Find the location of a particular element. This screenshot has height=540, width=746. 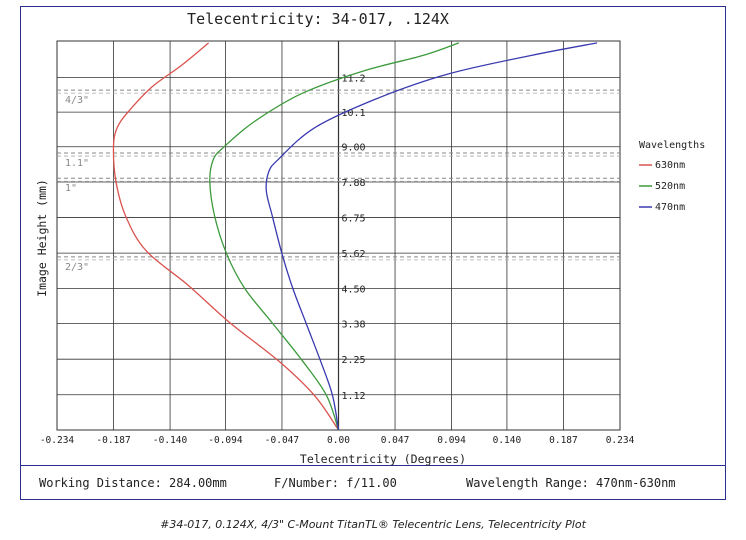

sensor-format-label: 1.1" is located at coordinates (77, 163).